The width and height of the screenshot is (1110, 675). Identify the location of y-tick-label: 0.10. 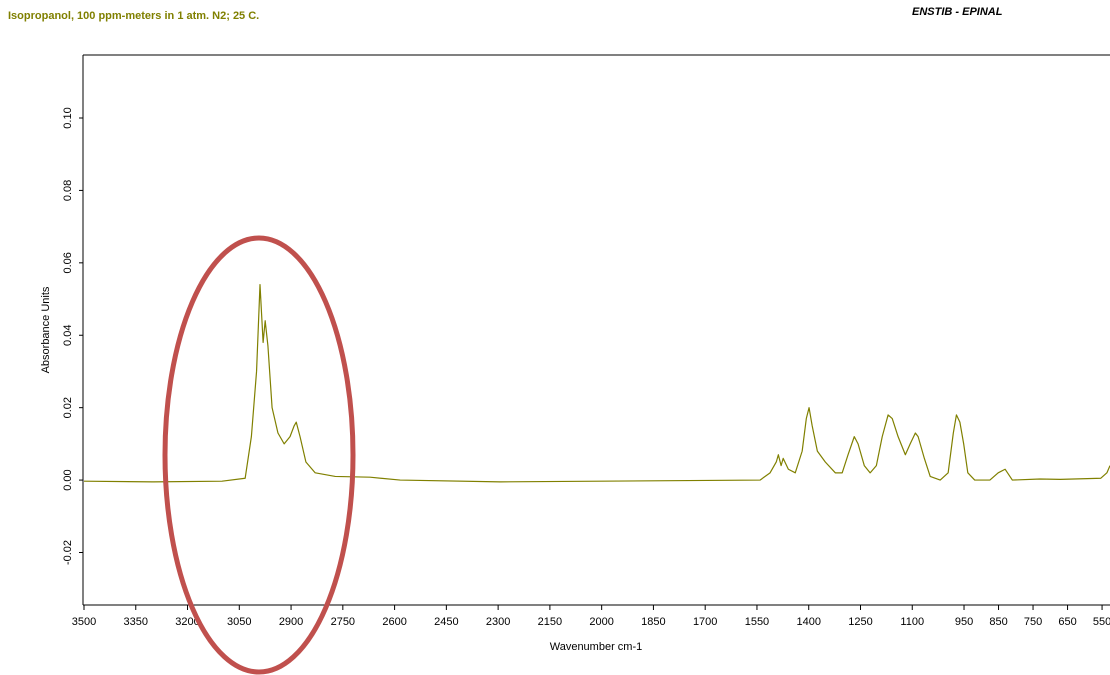
(68, 117).